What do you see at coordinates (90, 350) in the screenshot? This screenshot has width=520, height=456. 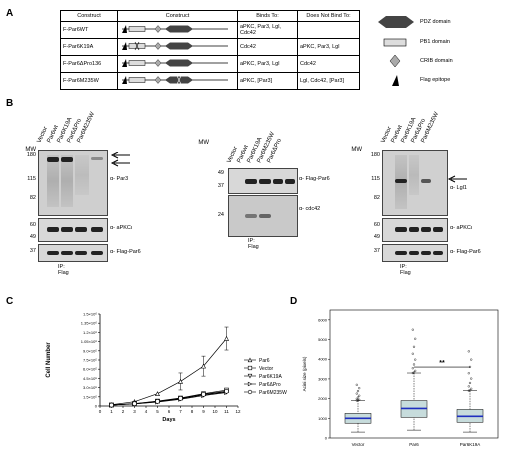 I see `y-tick-label: 9.0×10⁵` at bounding box center [90, 350].